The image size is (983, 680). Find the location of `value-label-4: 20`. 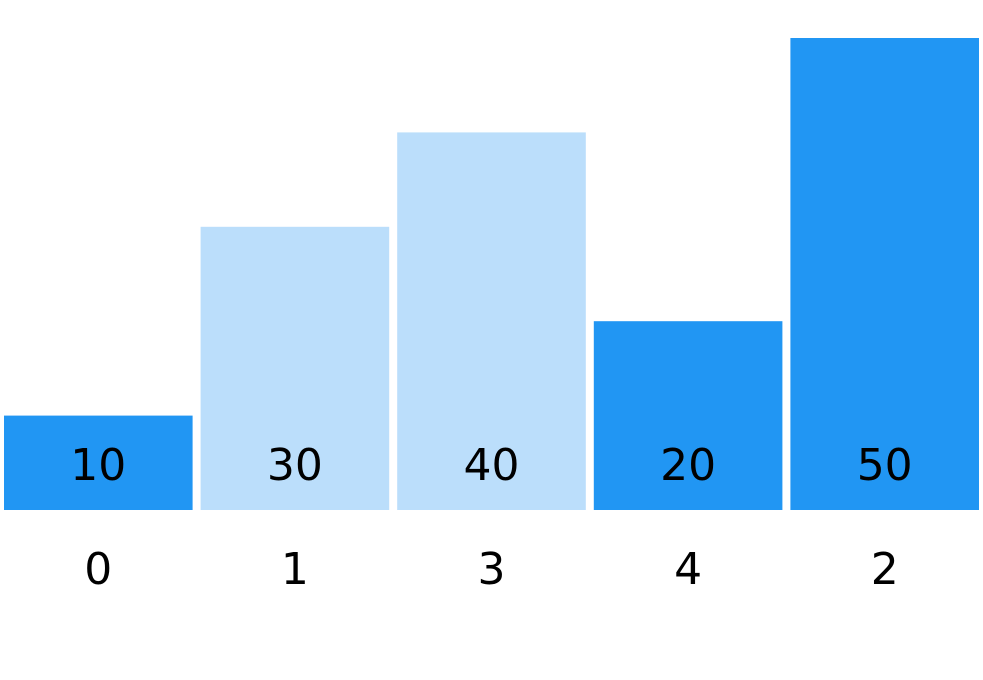

value-label-4: 20 is located at coordinates (688, 465).